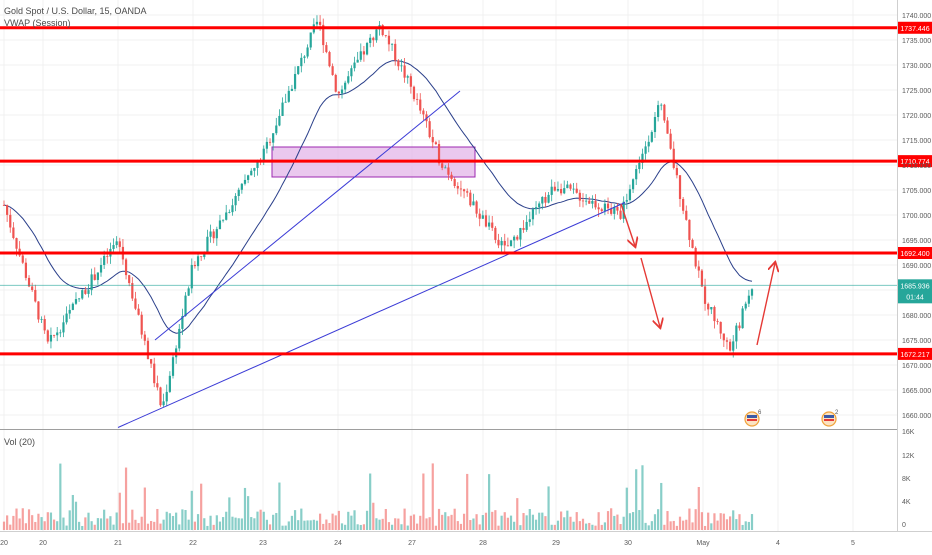  Describe the element at coordinates (37, 23) in the screenshot. I see `vwap-legend: VWAP (Session)` at that location.